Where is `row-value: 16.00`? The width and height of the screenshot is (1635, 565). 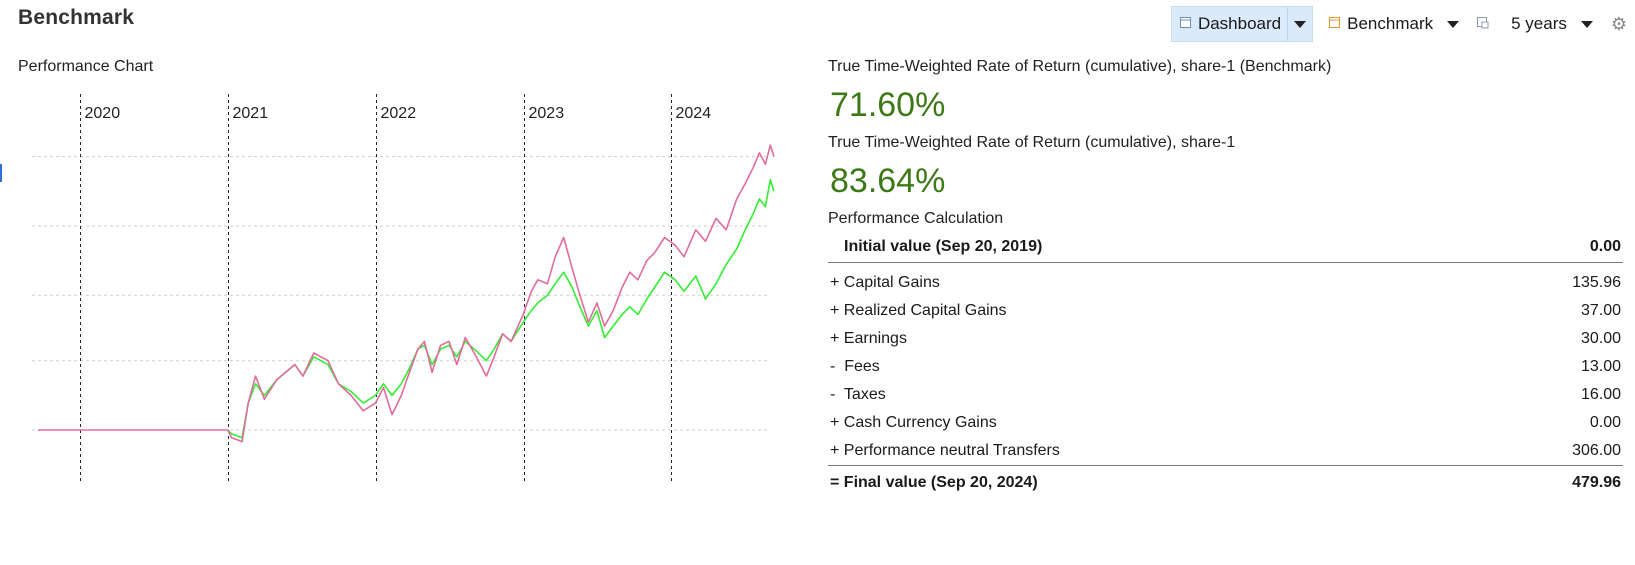 row-value: 16.00 is located at coordinates (1600, 394).